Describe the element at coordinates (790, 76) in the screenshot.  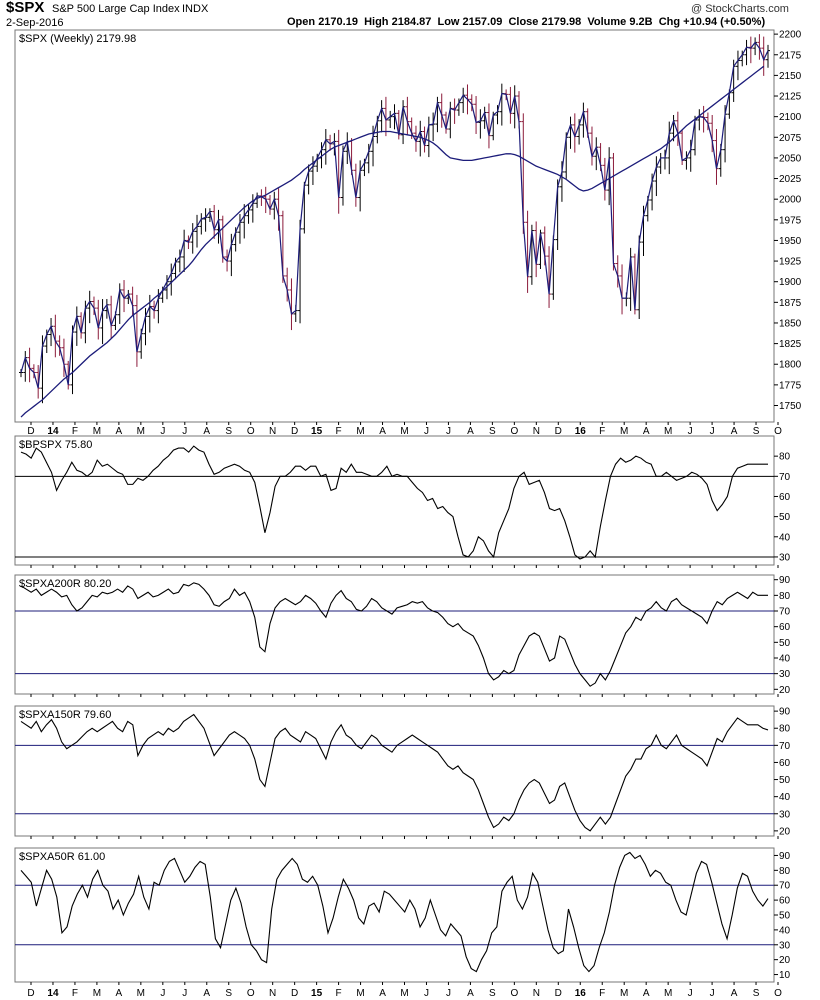
I see `y-tick-label: 2150` at that location.